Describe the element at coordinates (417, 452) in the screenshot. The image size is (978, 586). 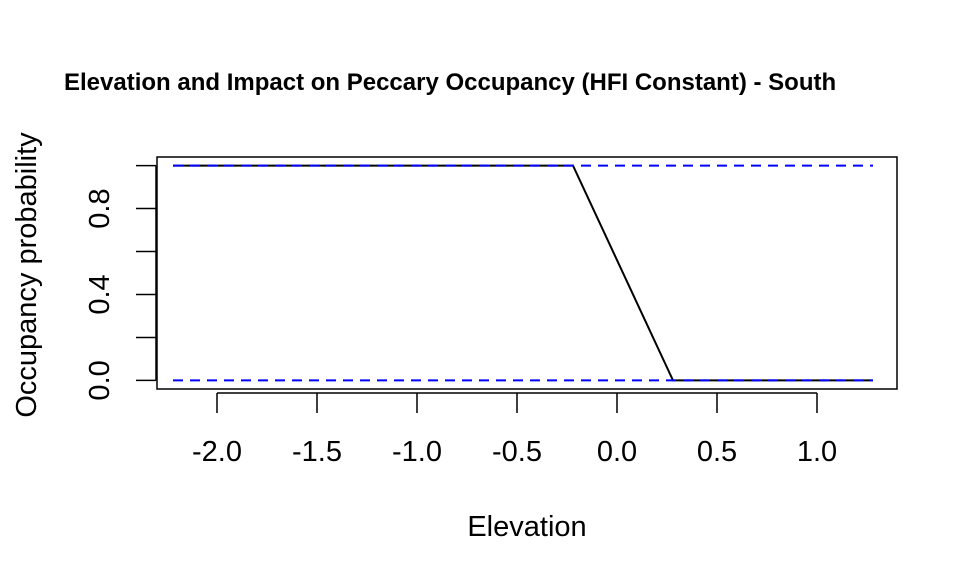
I see `x-tick-label: -1.0` at that location.